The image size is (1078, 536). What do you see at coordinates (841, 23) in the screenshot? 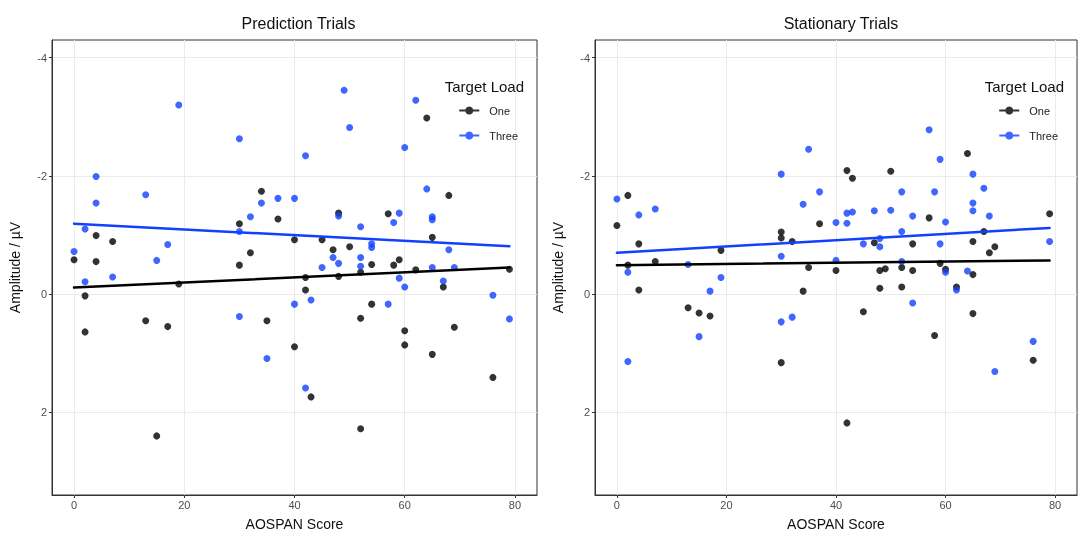
I see `chart-title: Stationary Trials` at bounding box center [841, 23].